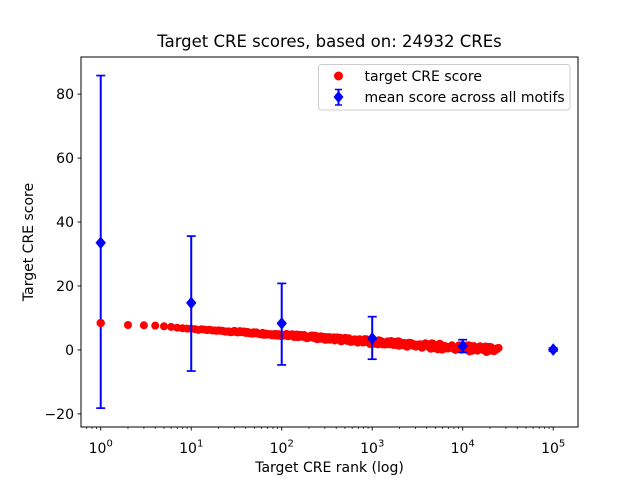  What do you see at coordinates (101, 448) in the screenshot?
I see `x-tick-label: 10⁰` at bounding box center [101, 448].